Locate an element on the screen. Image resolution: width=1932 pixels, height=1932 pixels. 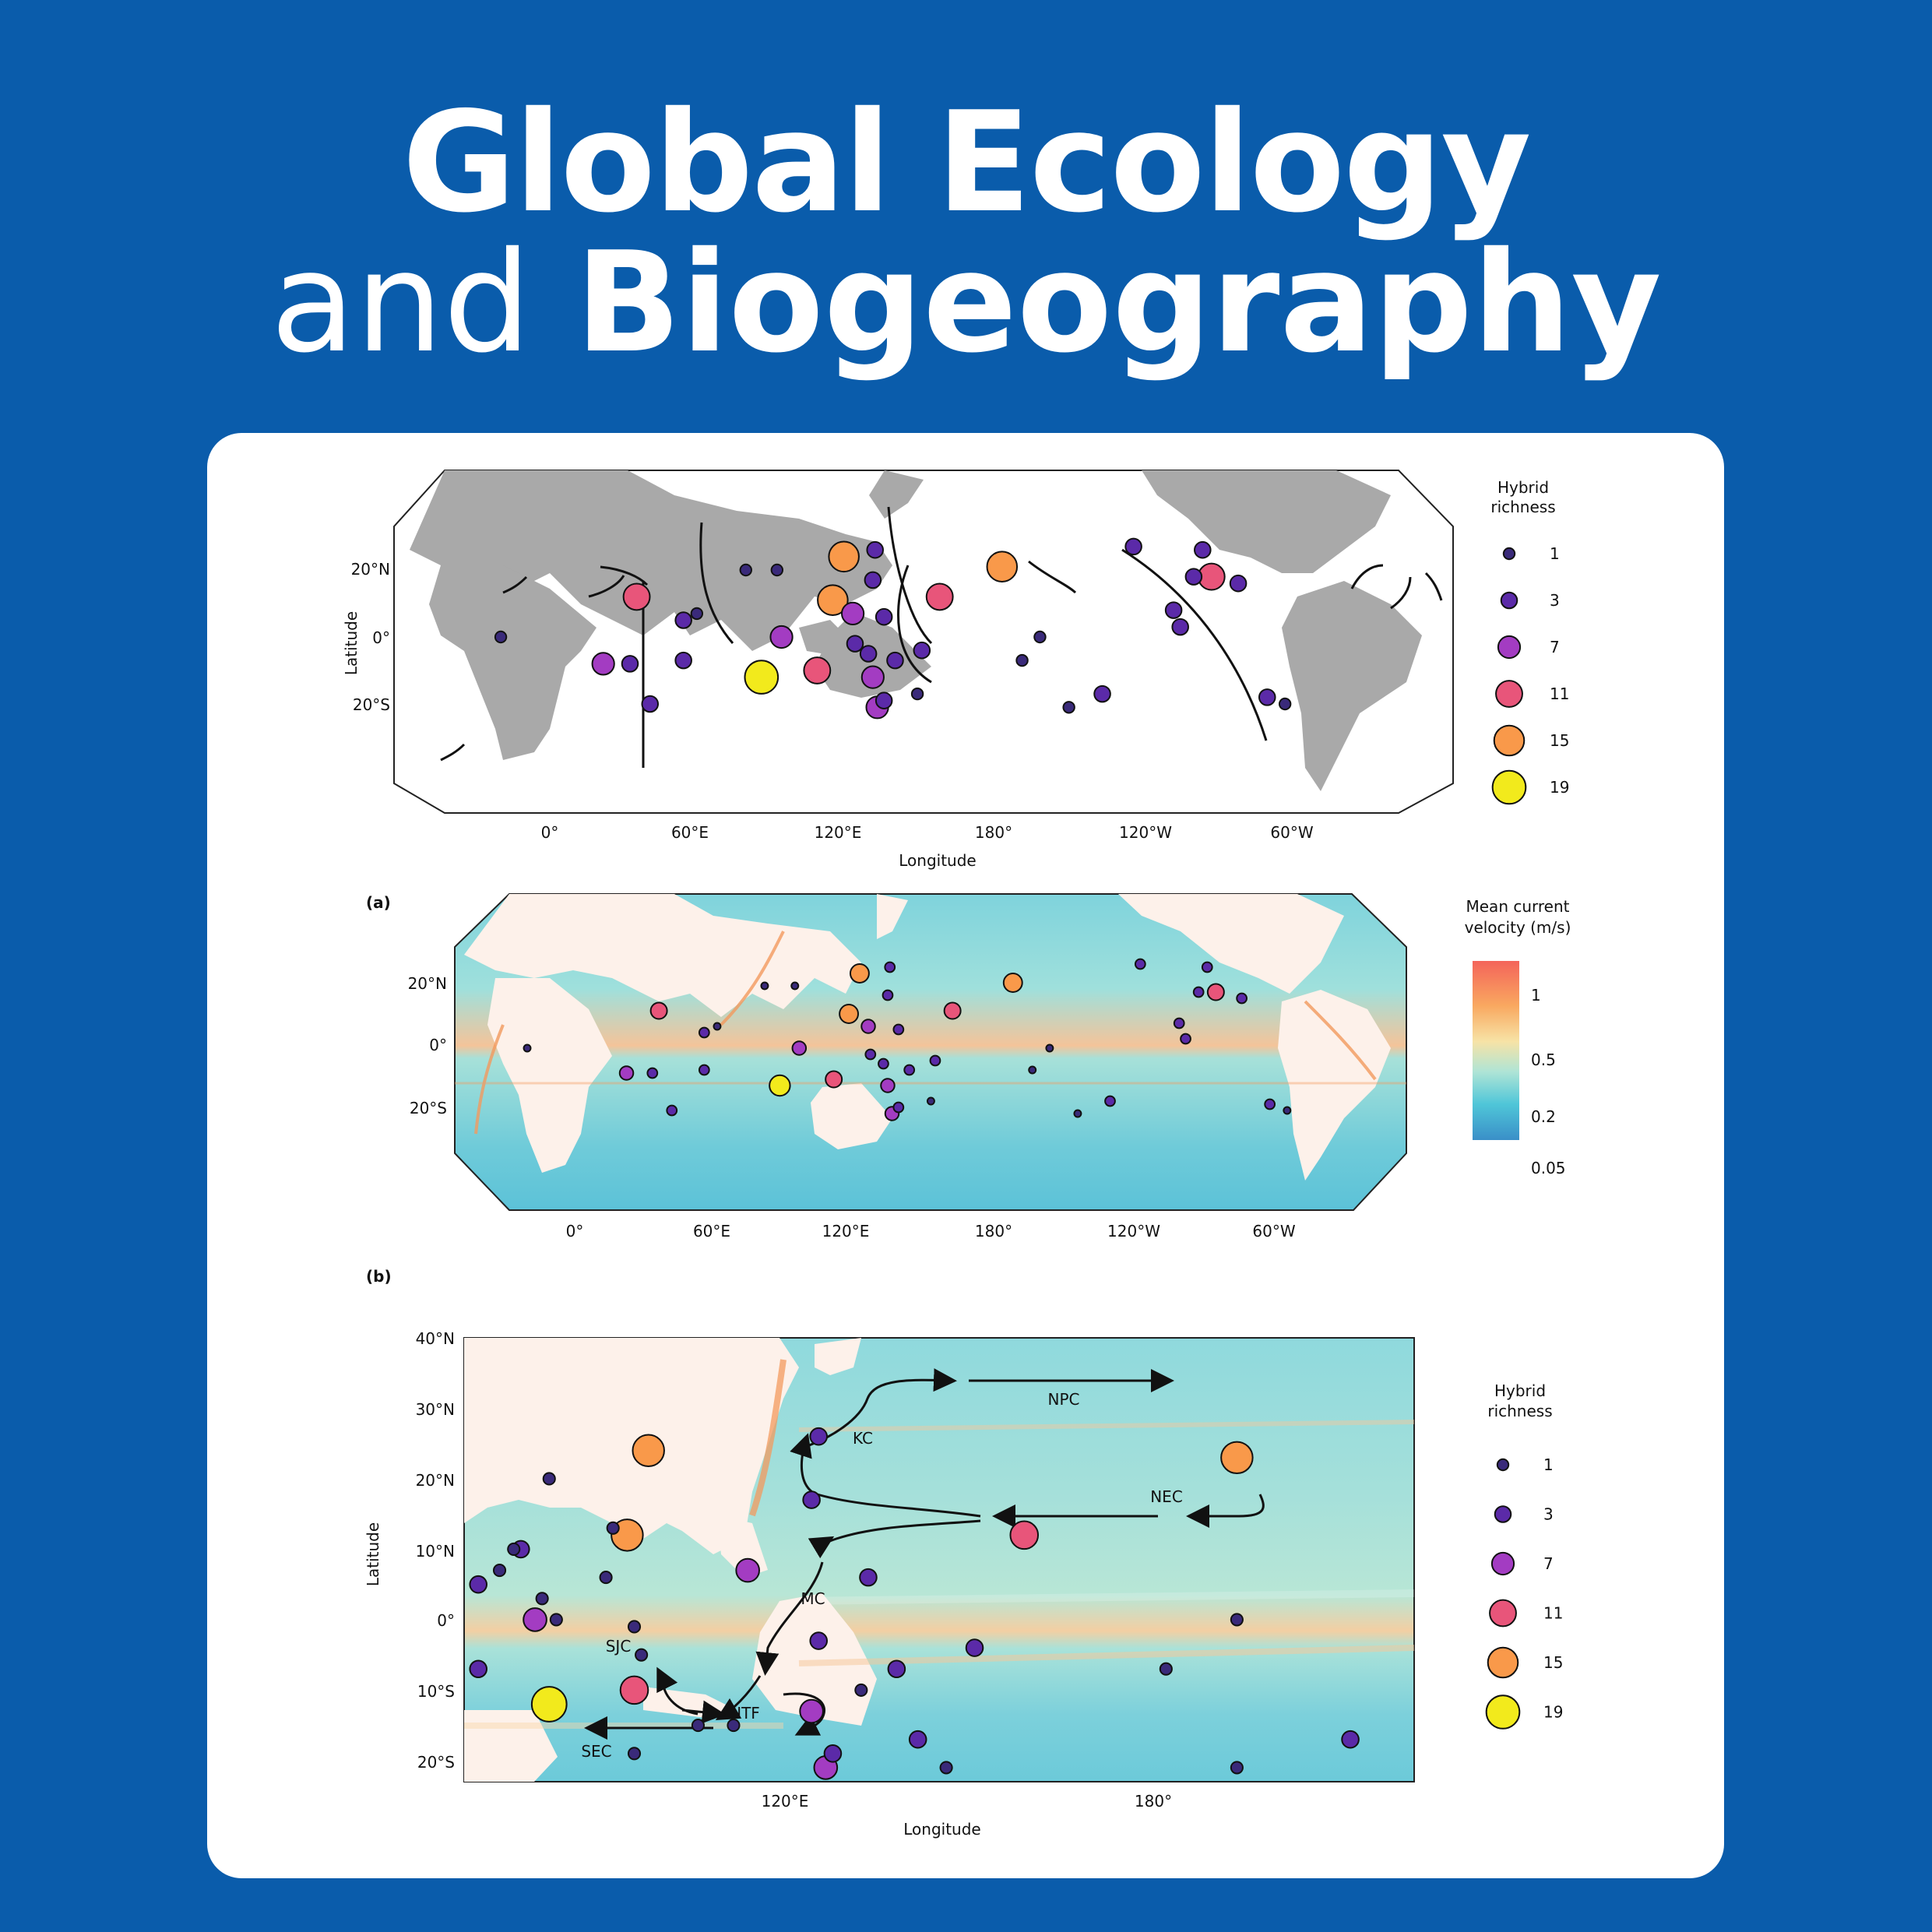
top-xlabel: Longitude is located at coordinates (937, 860).